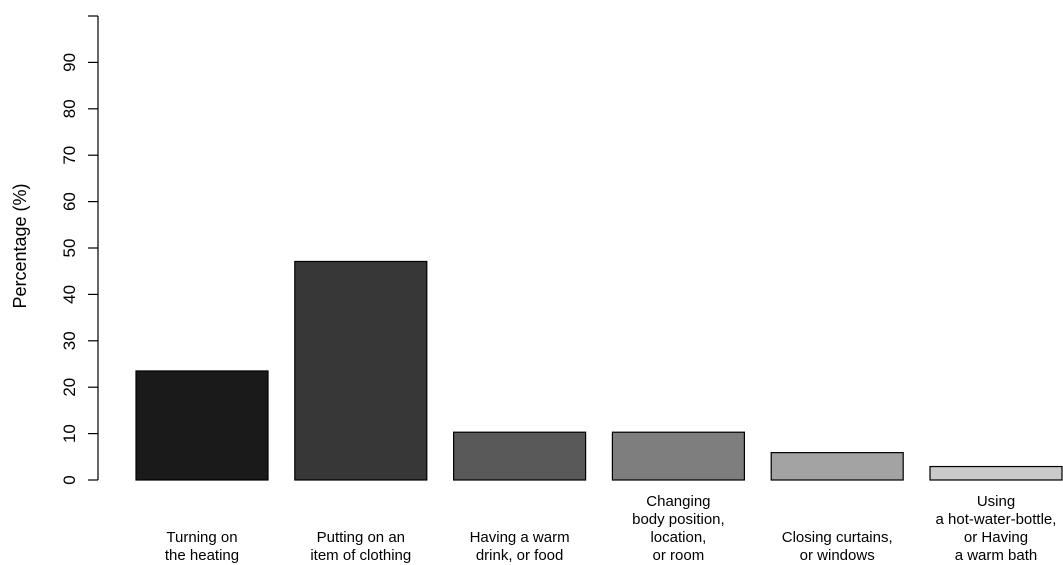 The width and height of the screenshot is (1063, 565). I want to click on category-label: Turning on the heating, so click(202, 546).